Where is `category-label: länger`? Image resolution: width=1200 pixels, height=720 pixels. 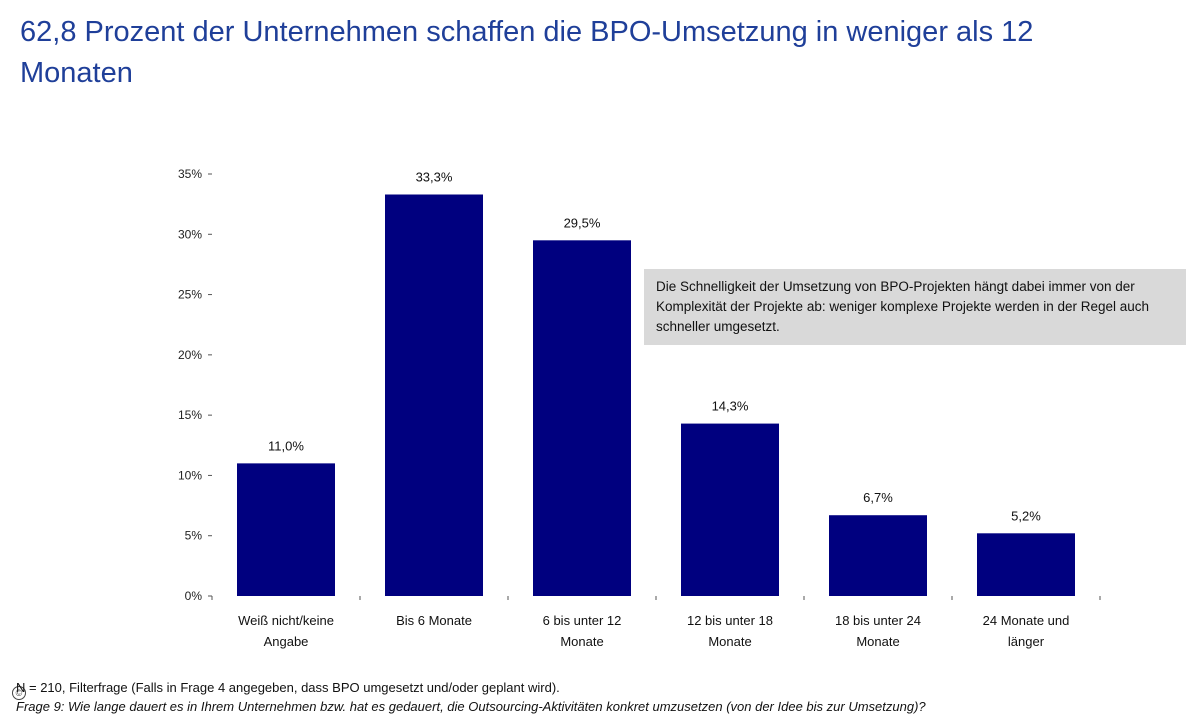 category-label: länger is located at coordinates (1026, 641).